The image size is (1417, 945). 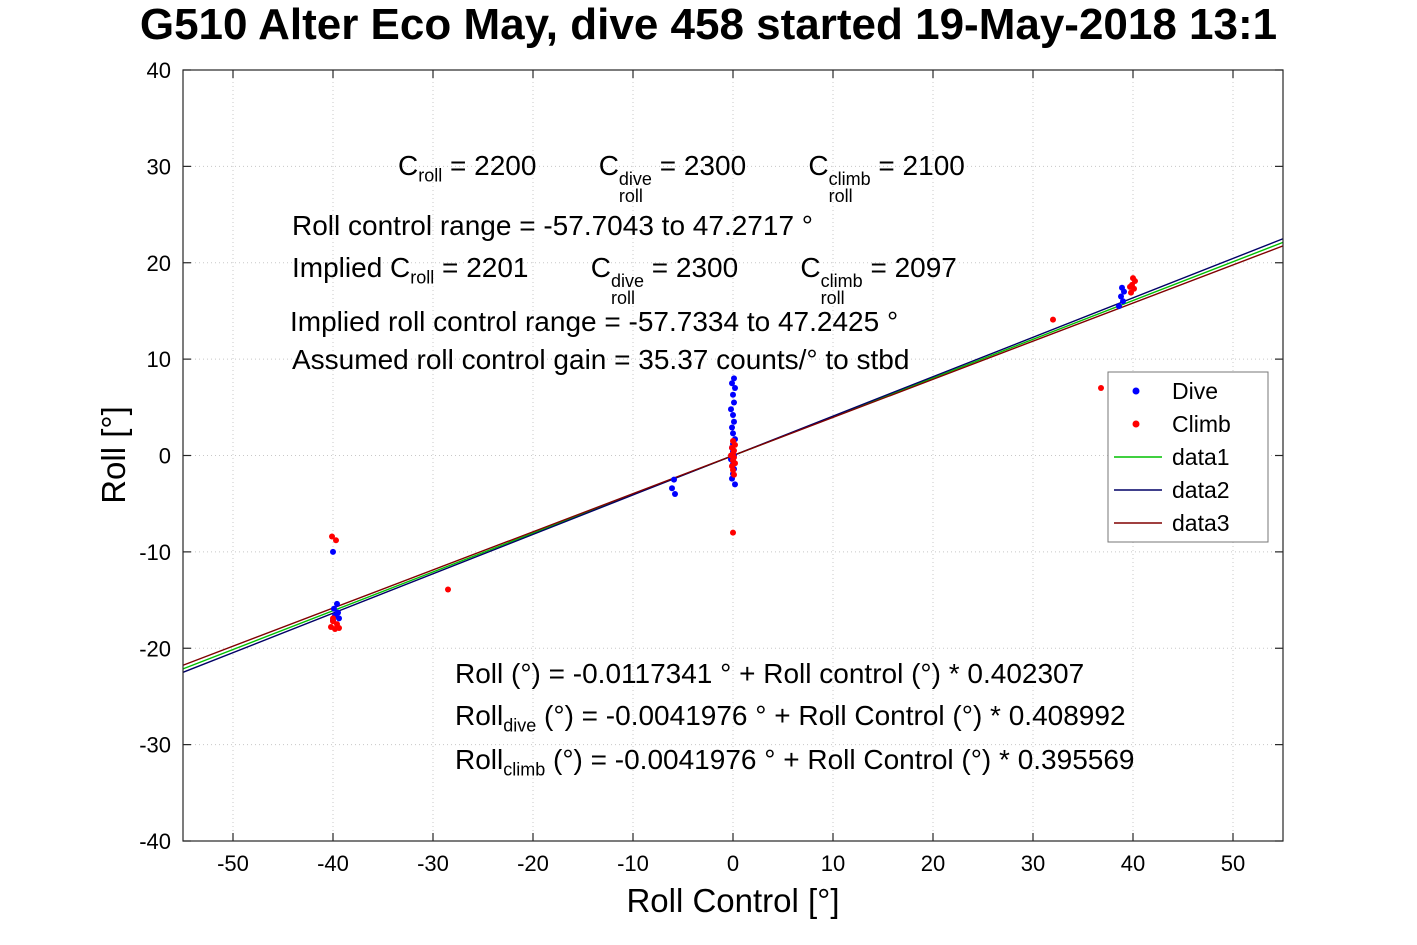 I want to click on x-tick-label: -40, so click(x=333, y=863).